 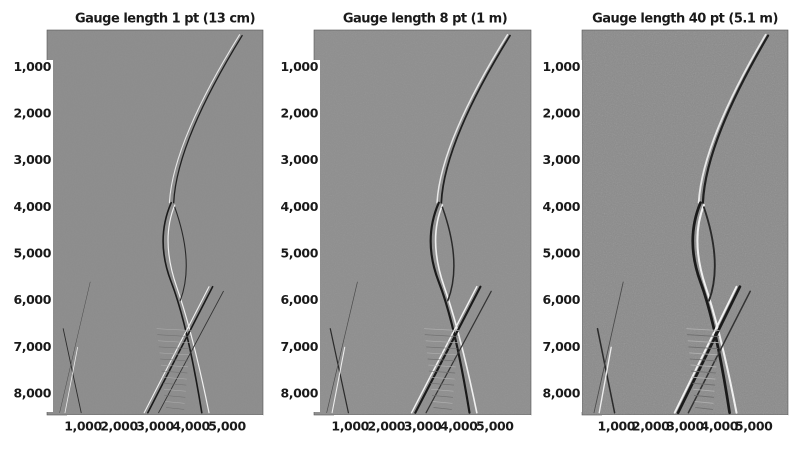 What do you see at coordinates (29, 236) in the screenshot?
I see `y-tick-box` at bounding box center [29, 236].